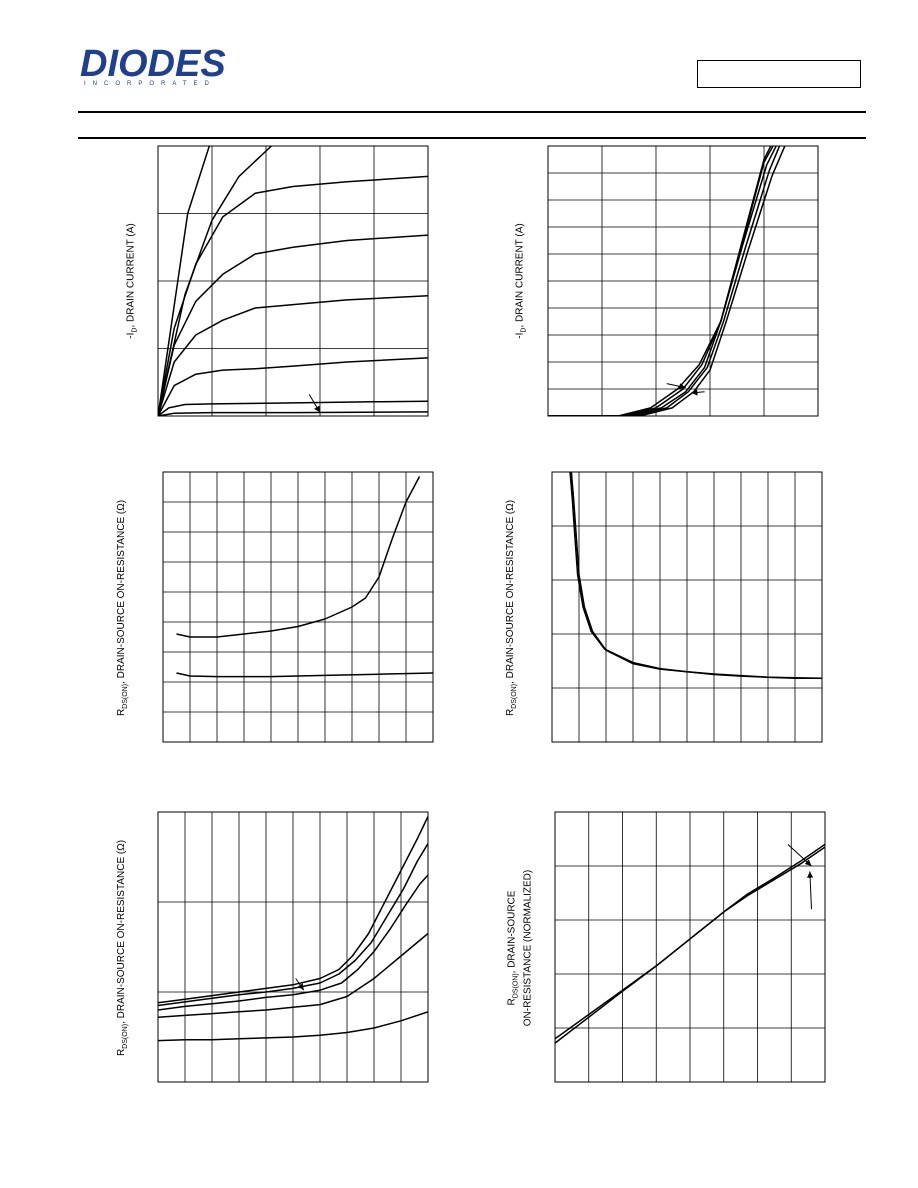 Image resolution: width=918 pixels, height=1188 pixels. What do you see at coordinates (150, 84) in the screenshot?
I see `brand-subtitle: INCORPORATED` at bounding box center [150, 84].